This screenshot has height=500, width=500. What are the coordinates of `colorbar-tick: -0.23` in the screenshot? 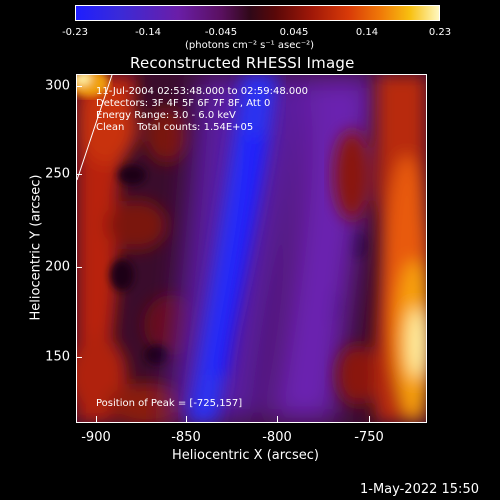 It's located at (75, 32).